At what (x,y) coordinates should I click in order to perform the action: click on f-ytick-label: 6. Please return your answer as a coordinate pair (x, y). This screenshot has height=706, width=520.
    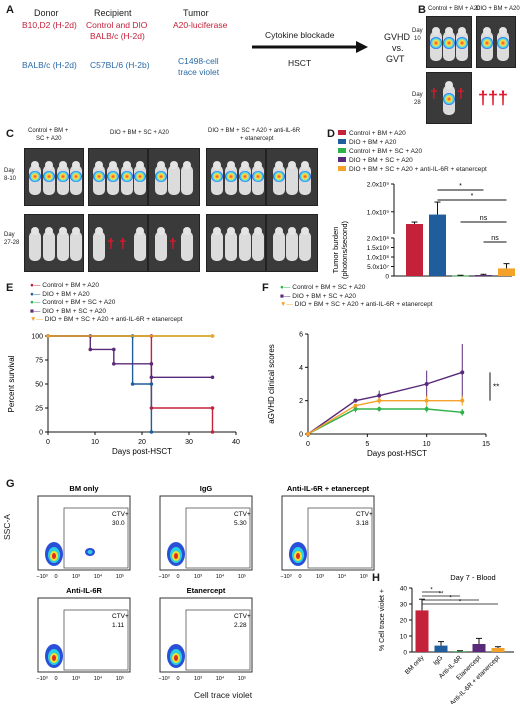
    Looking at the image, I should click on (301, 335).